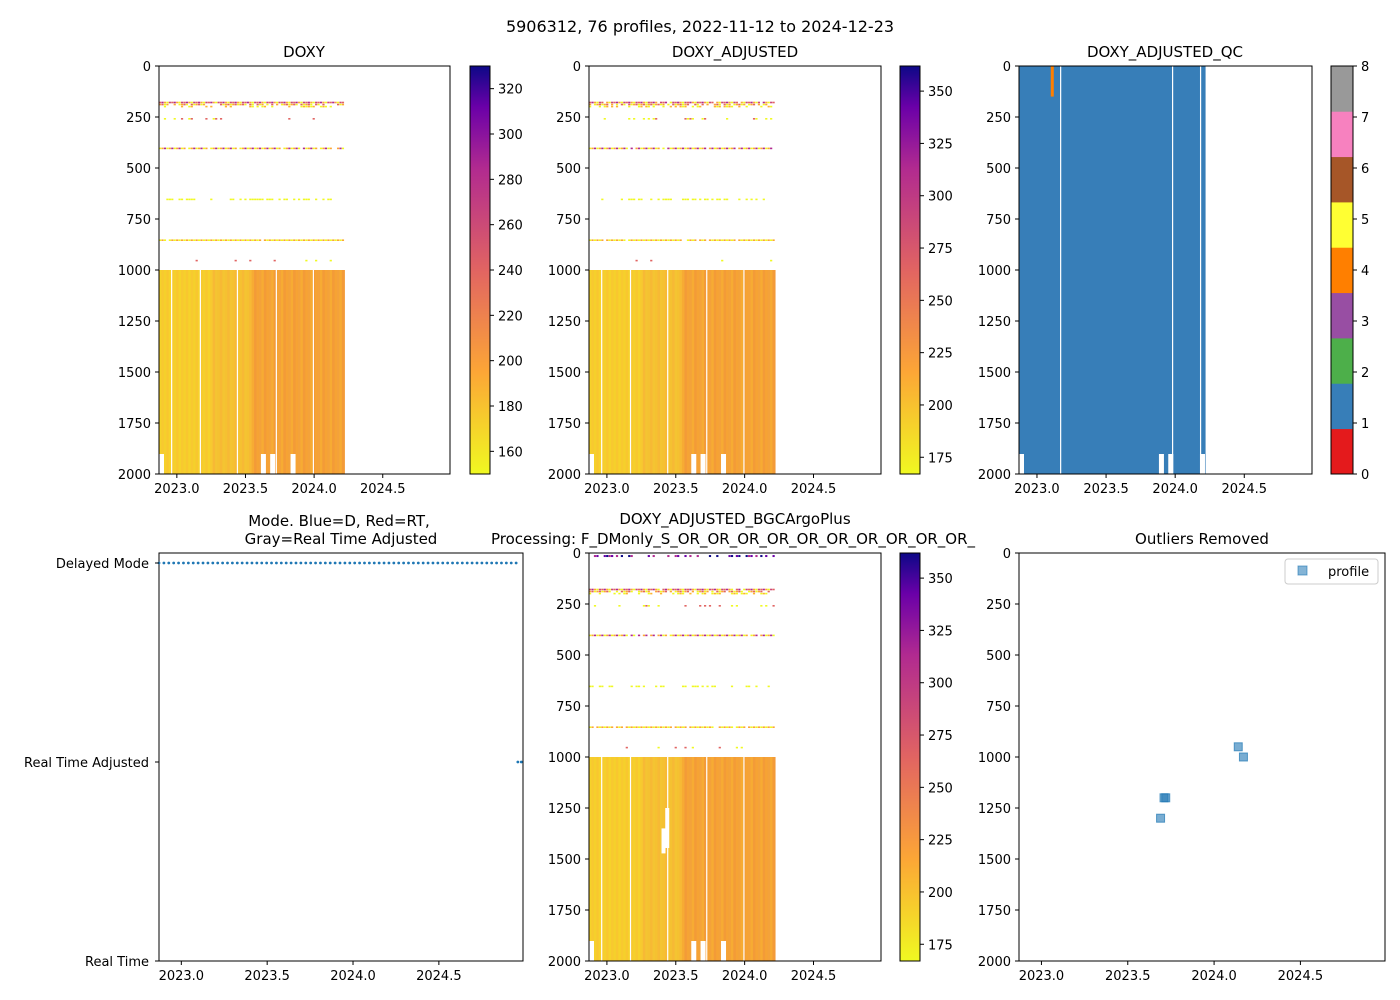 This screenshot has height=1000, width=1400. Describe the element at coordinates (745, 976) in the screenshot. I see `bgc-xtick-label: 2024.0` at that location.